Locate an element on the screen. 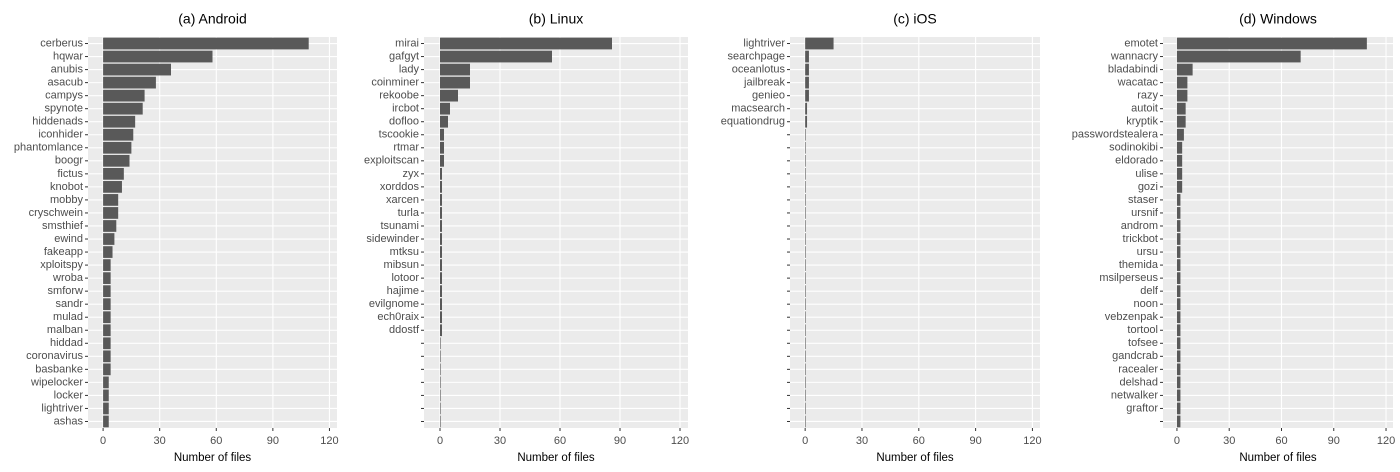  y-tick-label: netwalker is located at coordinates (1134, 395).